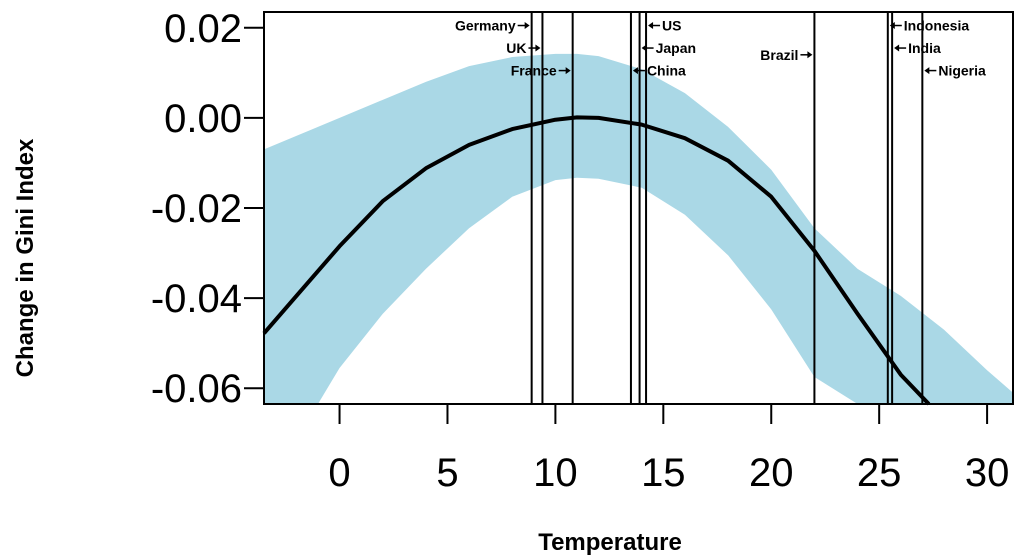 This screenshot has height=557, width=1016. What do you see at coordinates (568, 71) in the screenshot?
I see `country-arrowhead-france` at bounding box center [568, 71].